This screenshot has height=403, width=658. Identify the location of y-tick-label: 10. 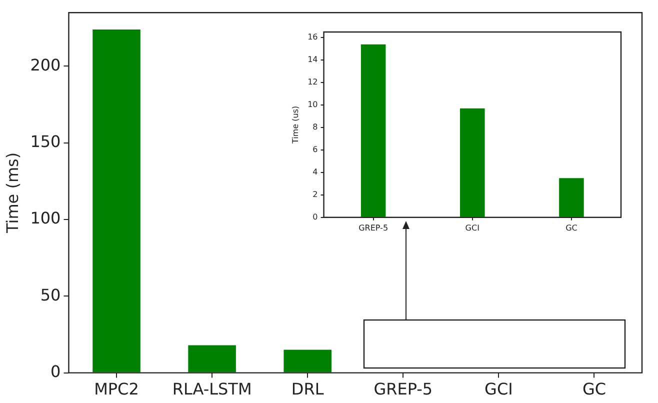
(313, 105).